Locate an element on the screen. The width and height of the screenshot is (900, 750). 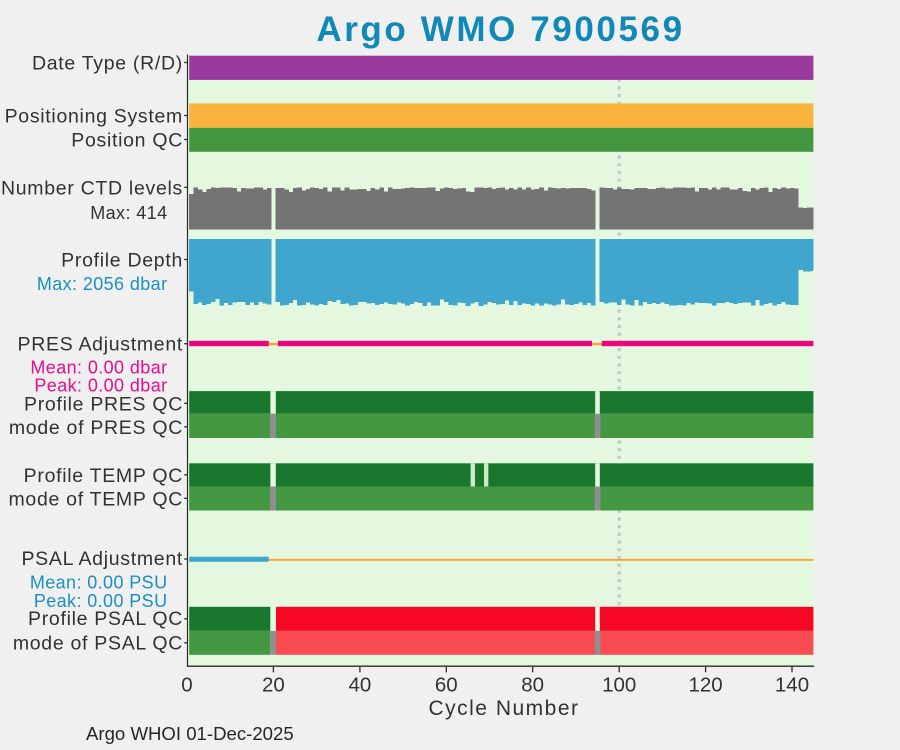
svg-text: Argo WMO 7900569 is located at coordinates (500, 29).